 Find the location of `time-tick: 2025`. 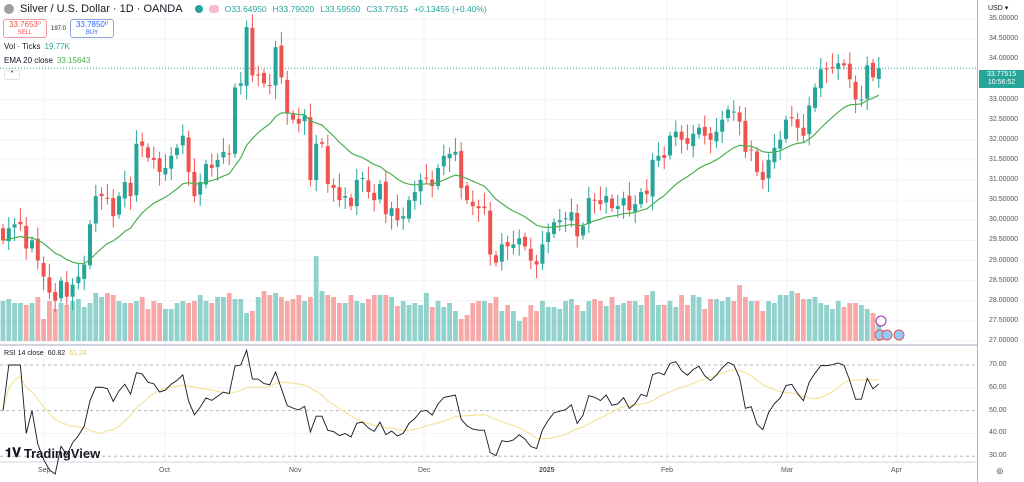

time-tick: 2025 is located at coordinates (547, 470).